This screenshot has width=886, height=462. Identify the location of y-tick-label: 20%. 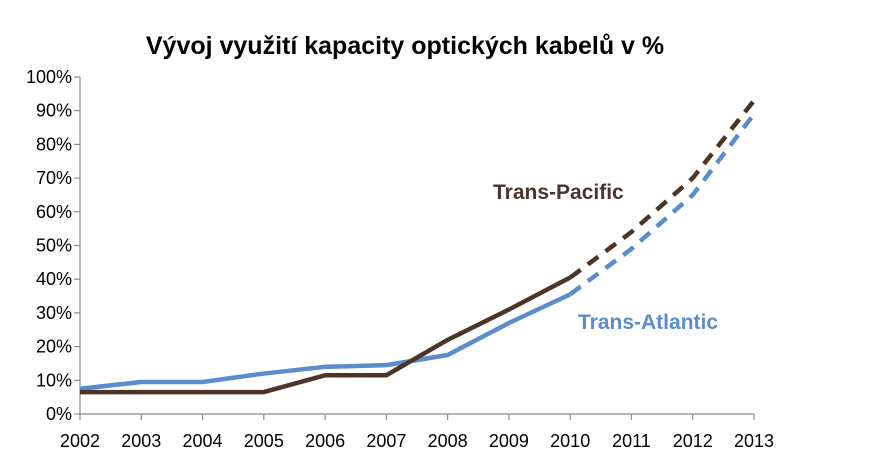
(54, 347).